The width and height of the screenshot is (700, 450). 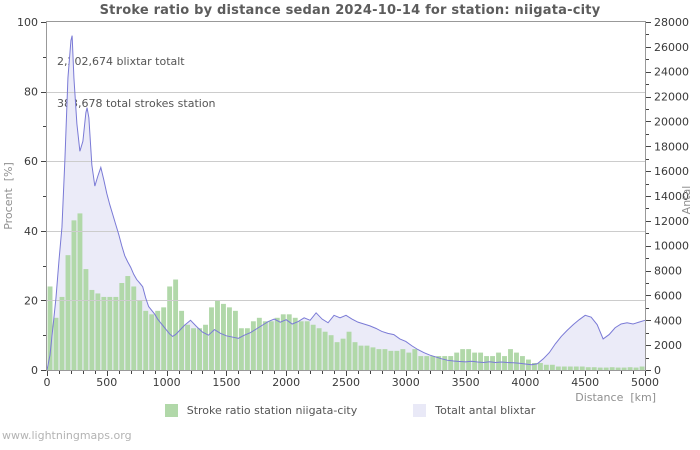 What do you see at coordinates (671, 47) in the screenshot?
I see `y-right-tick-label: 26000` at bounding box center [671, 47].